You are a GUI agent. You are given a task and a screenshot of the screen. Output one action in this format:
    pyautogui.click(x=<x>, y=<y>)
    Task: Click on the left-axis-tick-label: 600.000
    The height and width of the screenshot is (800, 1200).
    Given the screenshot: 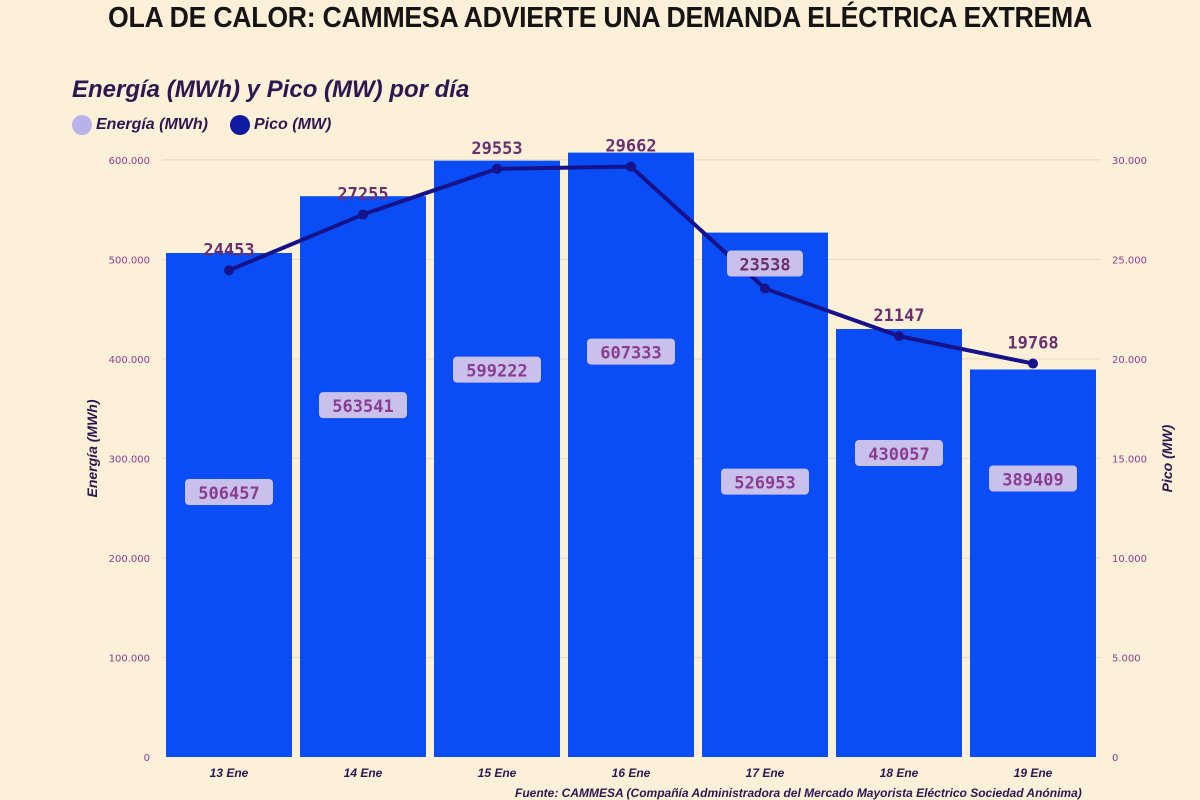 What is the action you would take?
    pyautogui.click(x=129, y=161)
    